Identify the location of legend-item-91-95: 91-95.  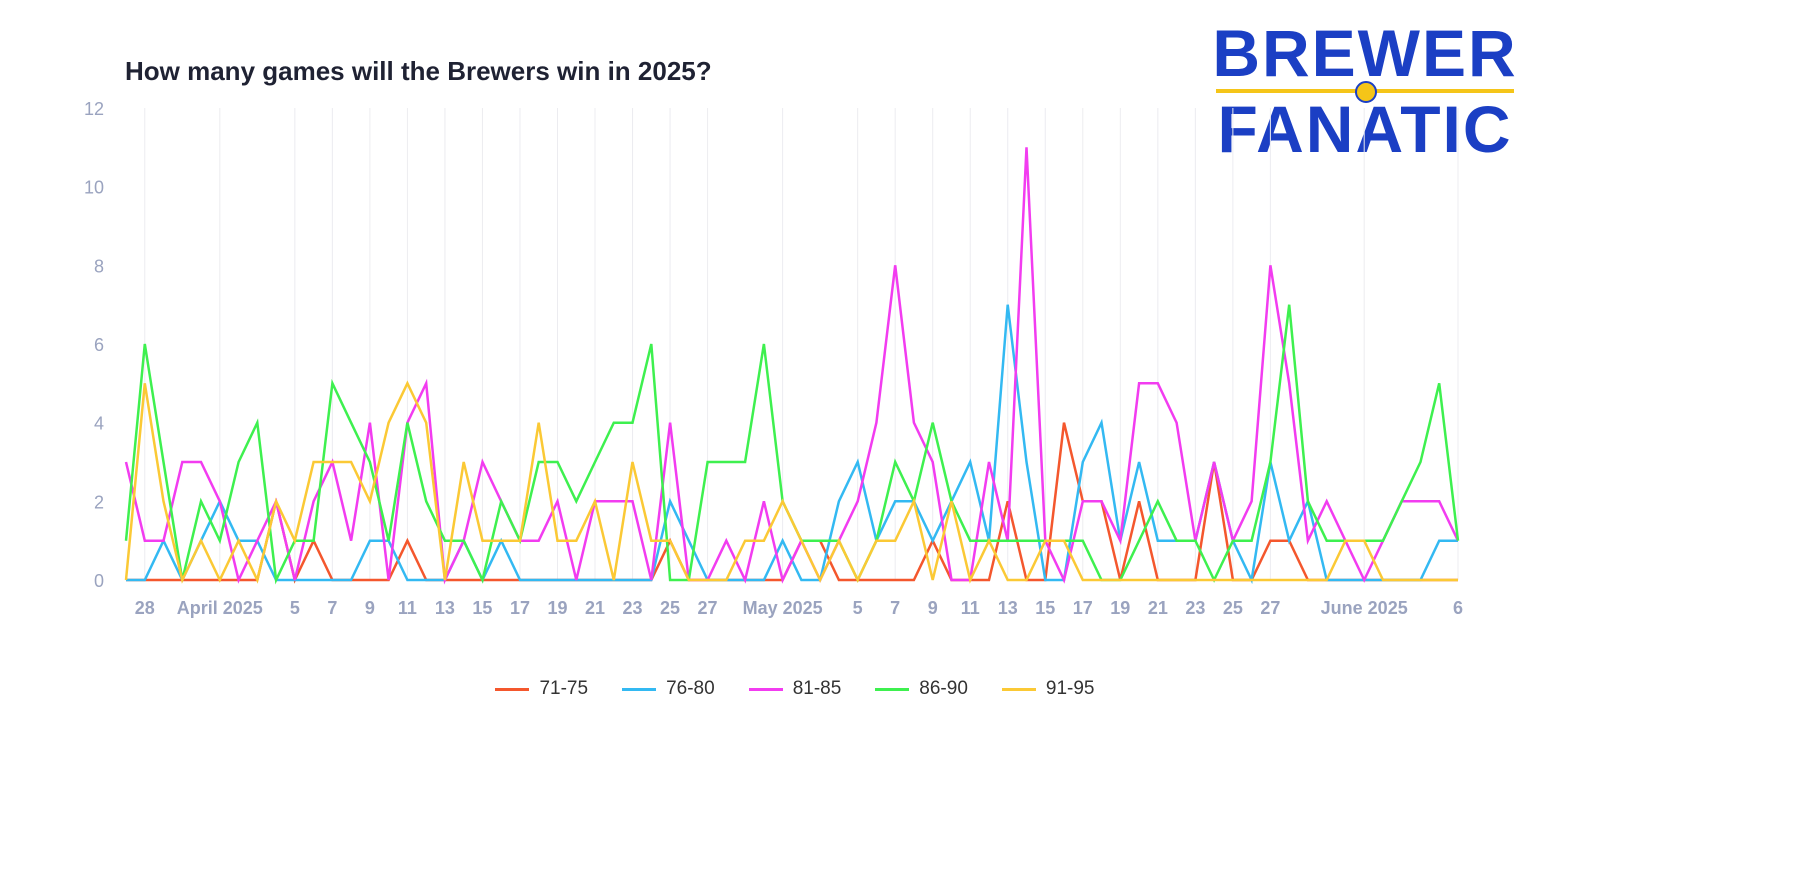
(1048, 689).